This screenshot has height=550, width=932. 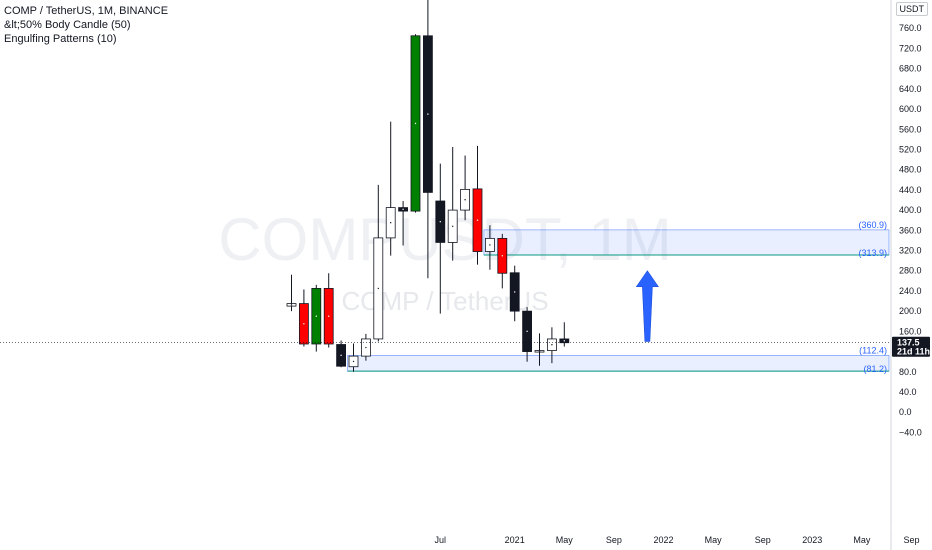 What do you see at coordinates (910, 311) in the screenshot?
I see `y-axis-tick-label: 200.0` at bounding box center [910, 311].